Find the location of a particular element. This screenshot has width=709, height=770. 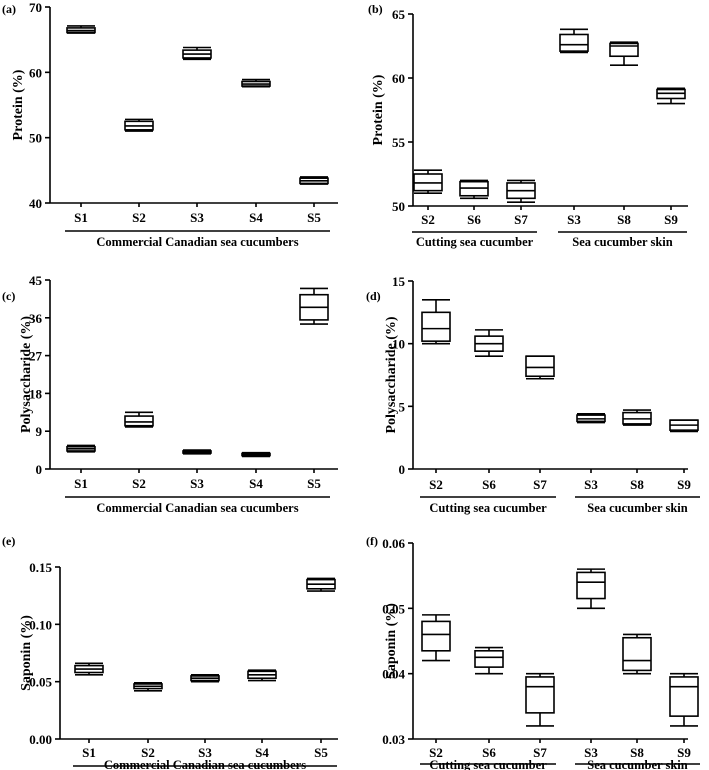

y-tick-label: 0.15 is located at coordinates (40, 567).